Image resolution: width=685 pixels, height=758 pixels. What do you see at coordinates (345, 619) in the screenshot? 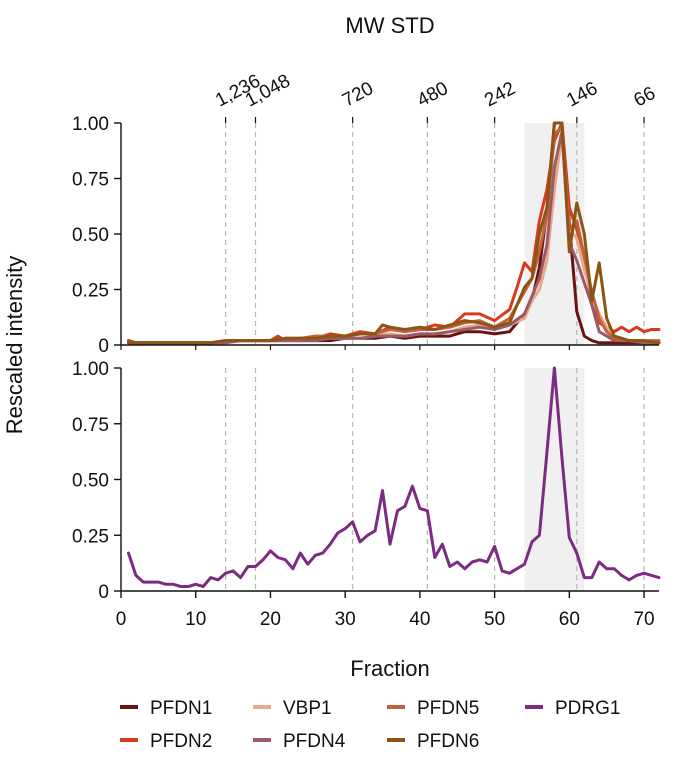
I see `x-tick-label: 30` at bounding box center [345, 619].